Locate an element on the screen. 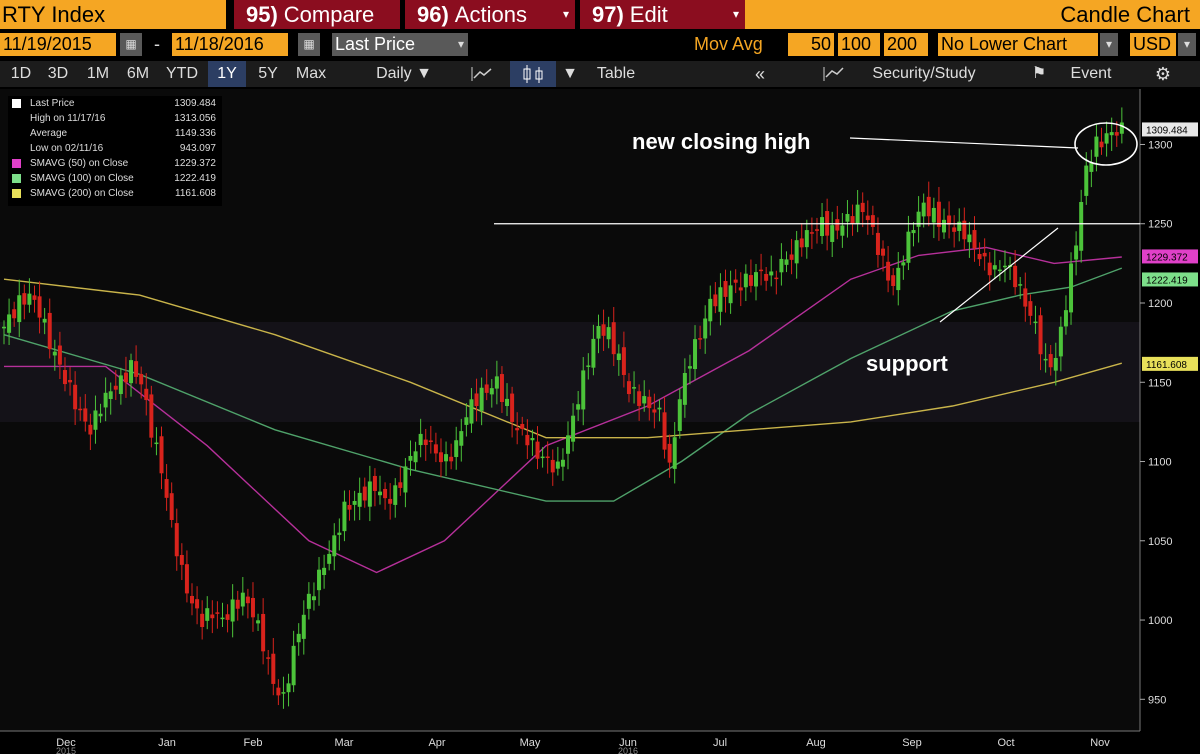 The height and width of the screenshot is (754, 1200). x-tick-label: Sep is located at coordinates (912, 743).